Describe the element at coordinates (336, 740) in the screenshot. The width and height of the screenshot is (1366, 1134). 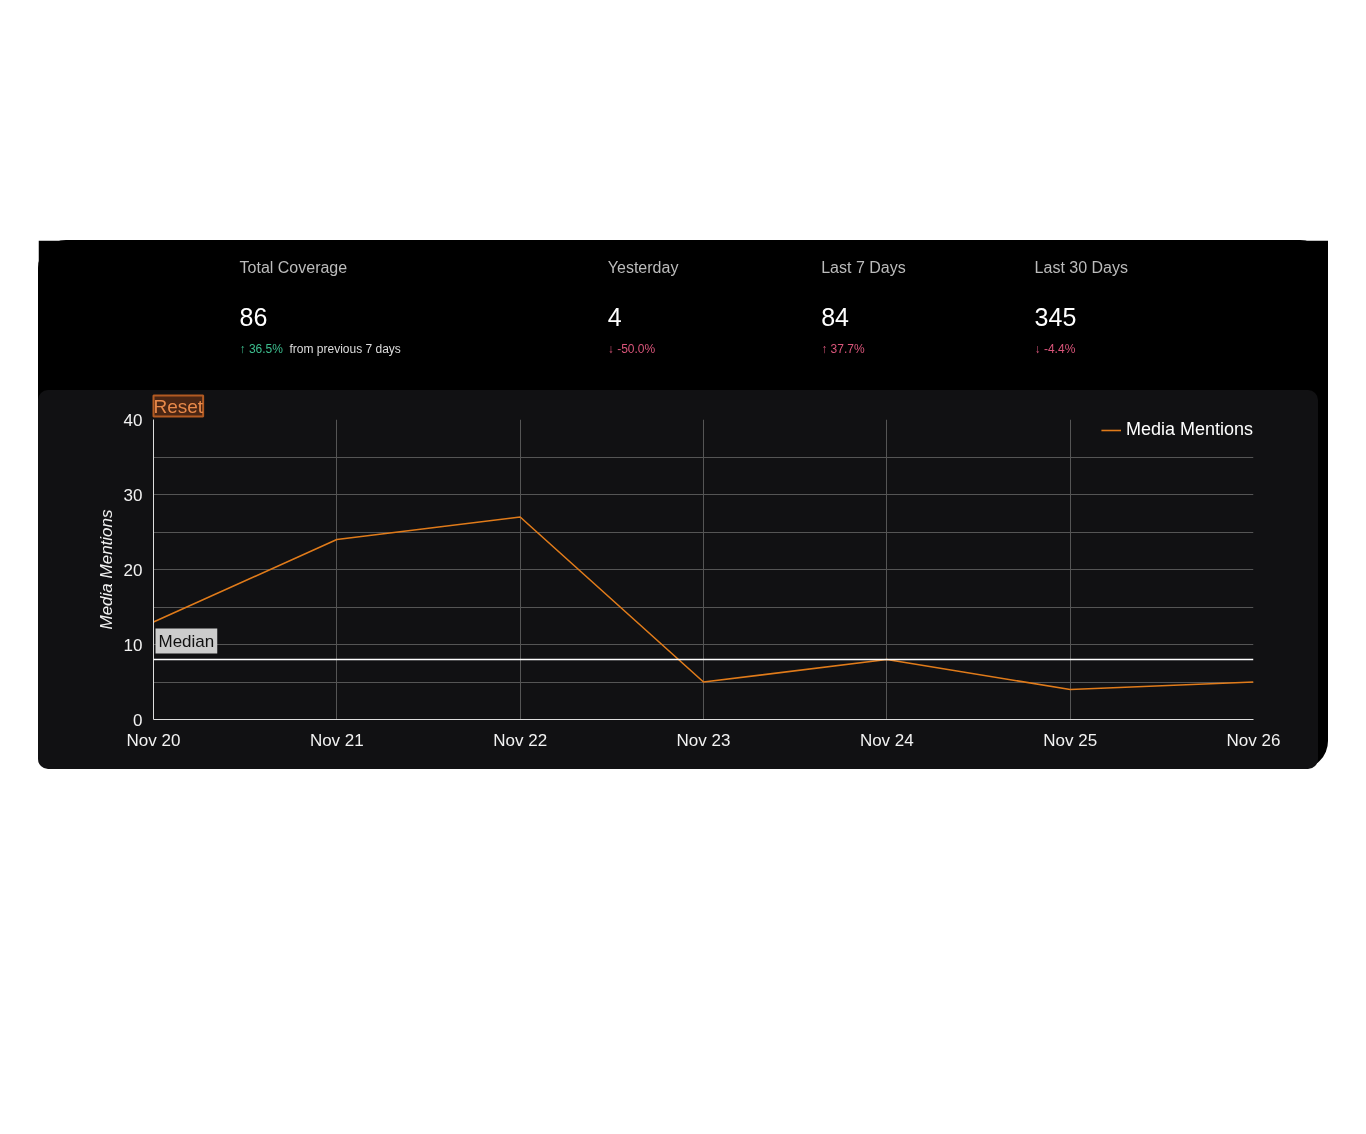
I see `x-tick-label: Nov 21` at that location.